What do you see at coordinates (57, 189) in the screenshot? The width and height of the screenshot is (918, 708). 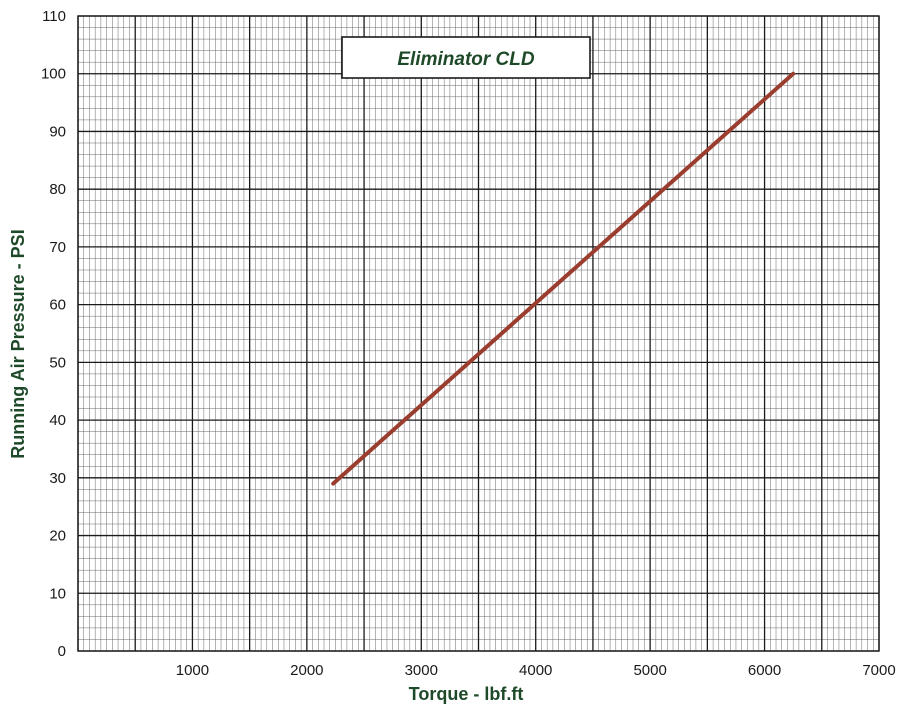 I see `y-tick-label: 80` at bounding box center [57, 189].